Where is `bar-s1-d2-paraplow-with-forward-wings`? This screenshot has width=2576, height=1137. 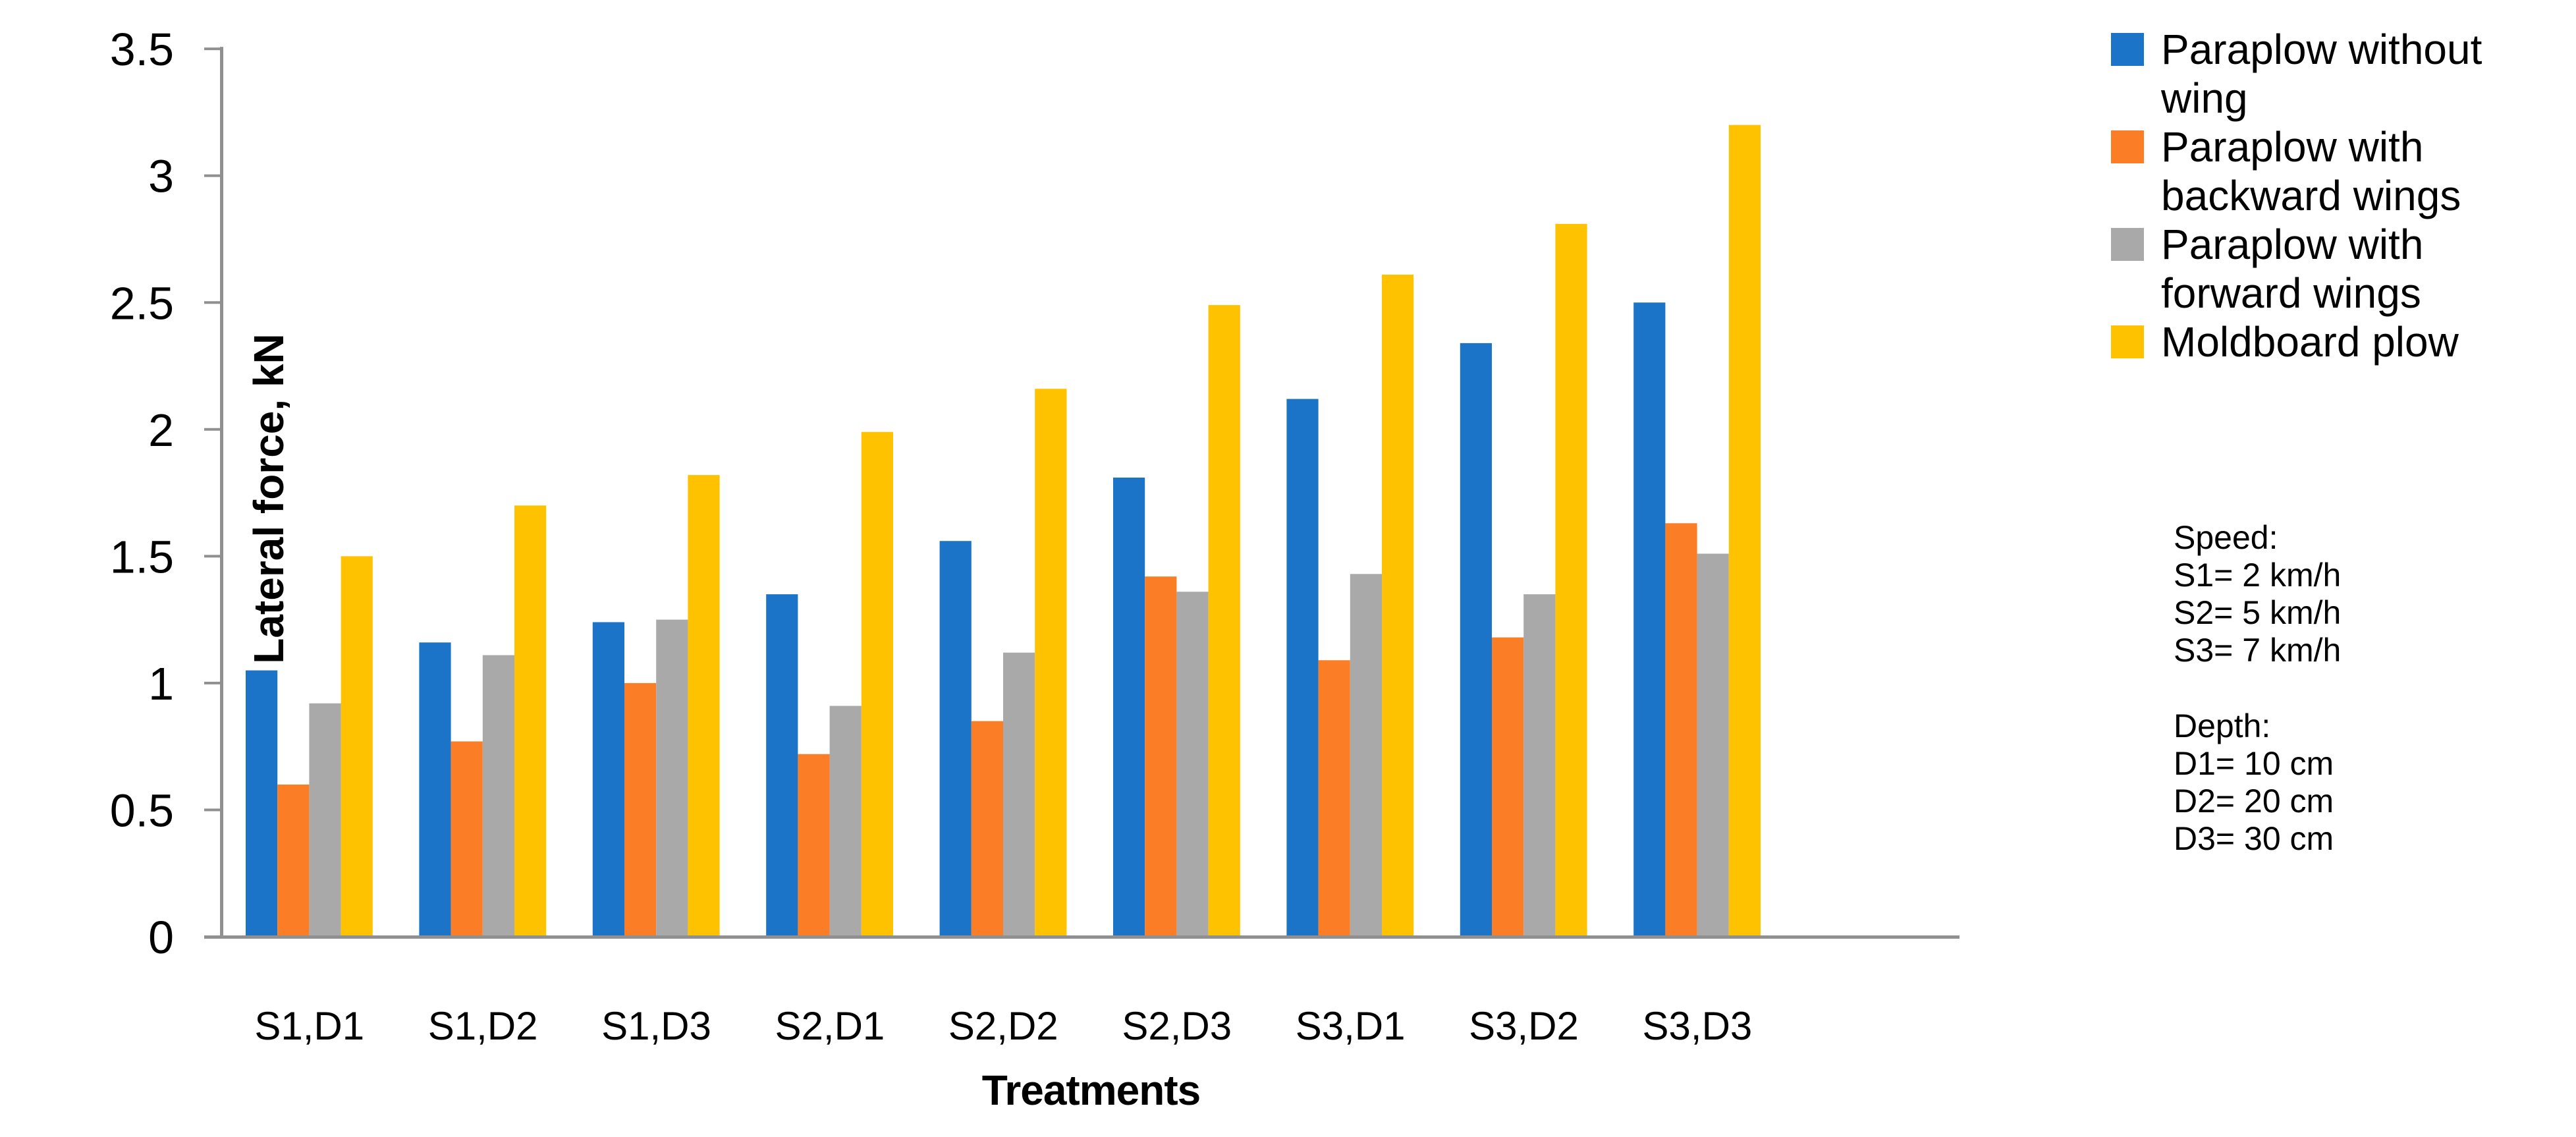 bar-s1-d2-paraplow-with-forward-wings is located at coordinates (498, 796).